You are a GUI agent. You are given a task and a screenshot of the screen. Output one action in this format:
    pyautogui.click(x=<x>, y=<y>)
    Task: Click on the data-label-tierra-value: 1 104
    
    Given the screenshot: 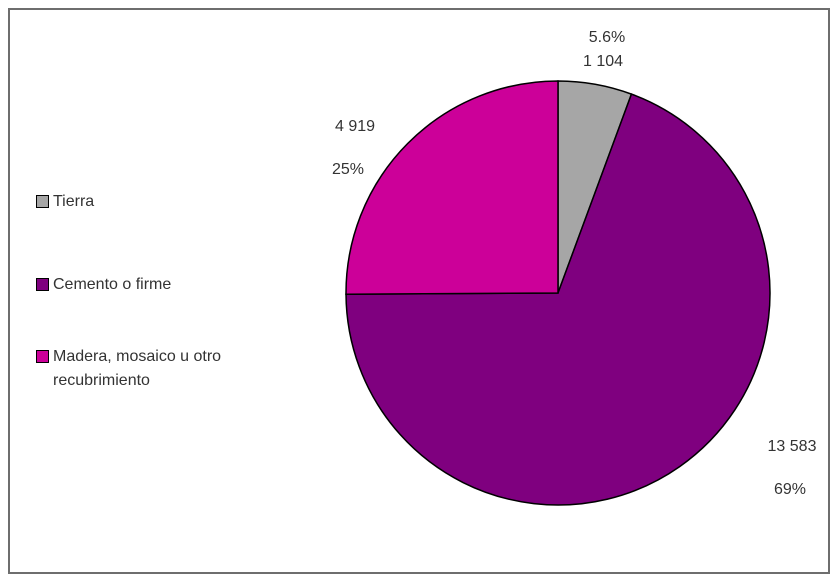 What is the action you would take?
    pyautogui.click(x=603, y=61)
    